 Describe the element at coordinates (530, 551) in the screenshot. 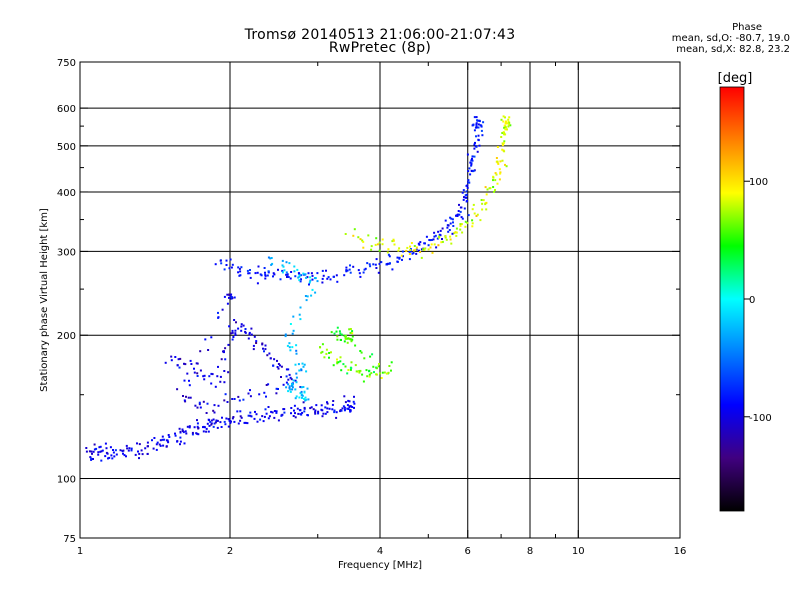

I see `x-tick-label: 8` at that location.